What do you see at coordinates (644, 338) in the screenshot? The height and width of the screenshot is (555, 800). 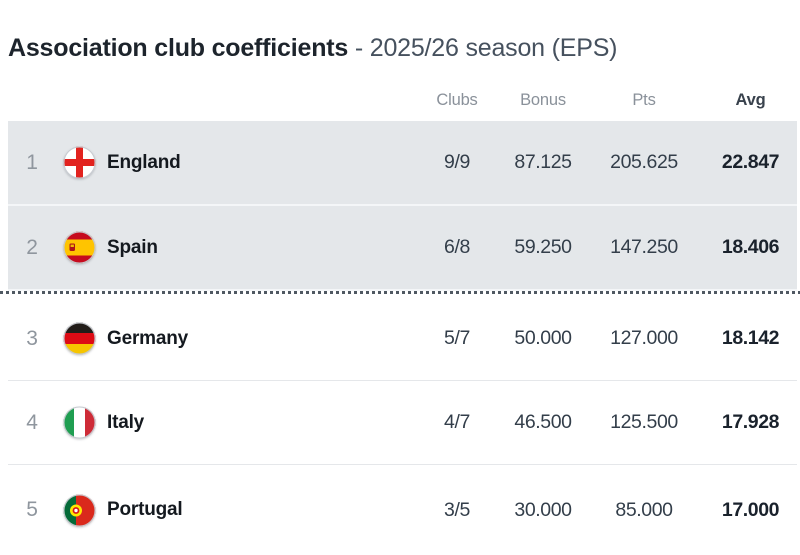 I see `pts-value: 127.000` at bounding box center [644, 338].